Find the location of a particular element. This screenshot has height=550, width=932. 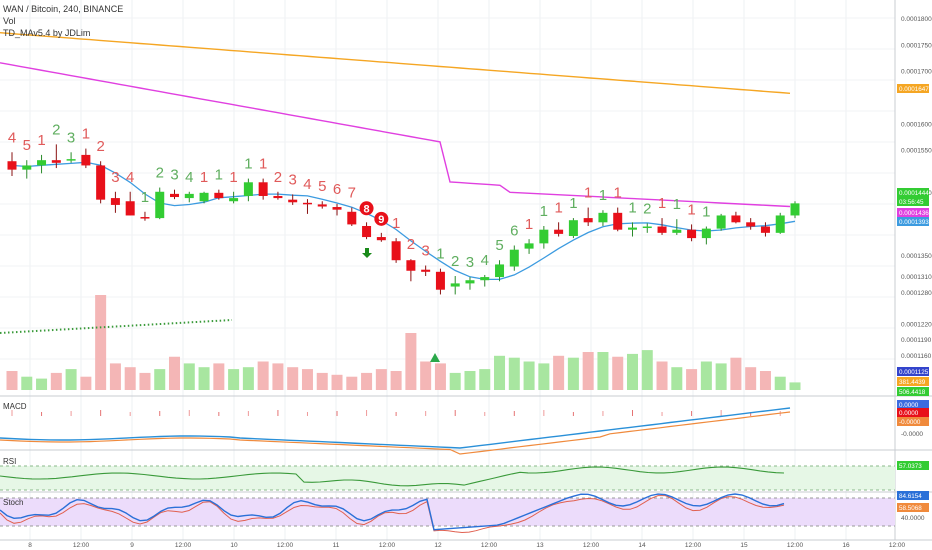

price-tick-label: 0.0001800 is located at coordinates (916, 19).